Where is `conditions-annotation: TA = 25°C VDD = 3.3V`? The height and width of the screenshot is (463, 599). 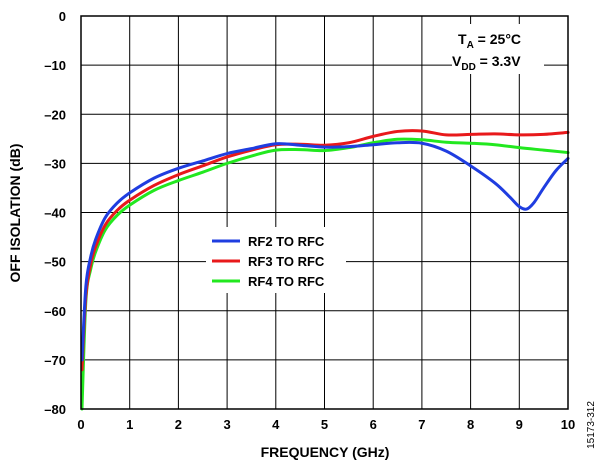 conditions-annotation: TA = 25°C VDD = 3.3V is located at coordinates (498, 49).